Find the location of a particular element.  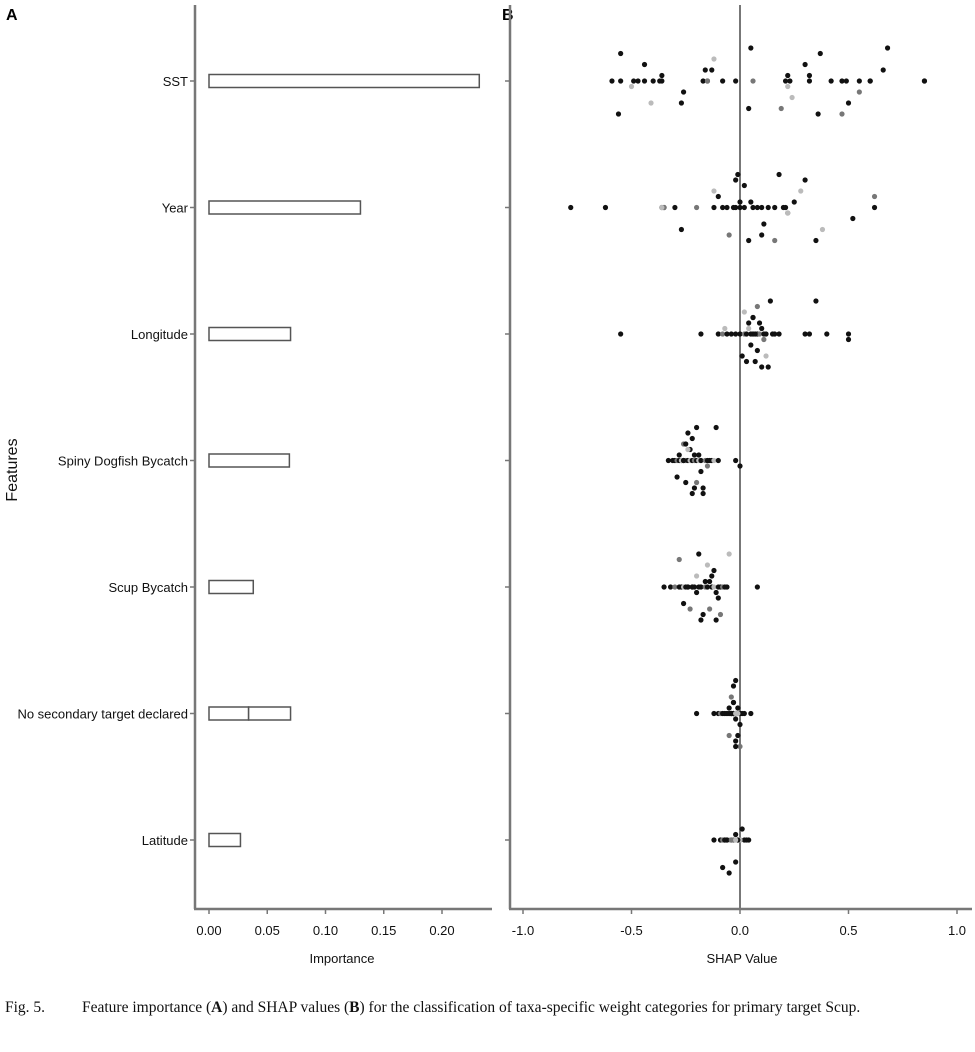

y-axis-label: Features is located at coordinates (12, 469).